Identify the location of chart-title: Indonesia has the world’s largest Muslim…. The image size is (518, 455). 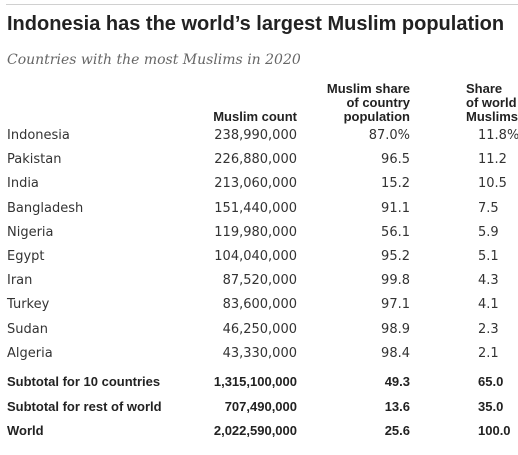
(256, 24).